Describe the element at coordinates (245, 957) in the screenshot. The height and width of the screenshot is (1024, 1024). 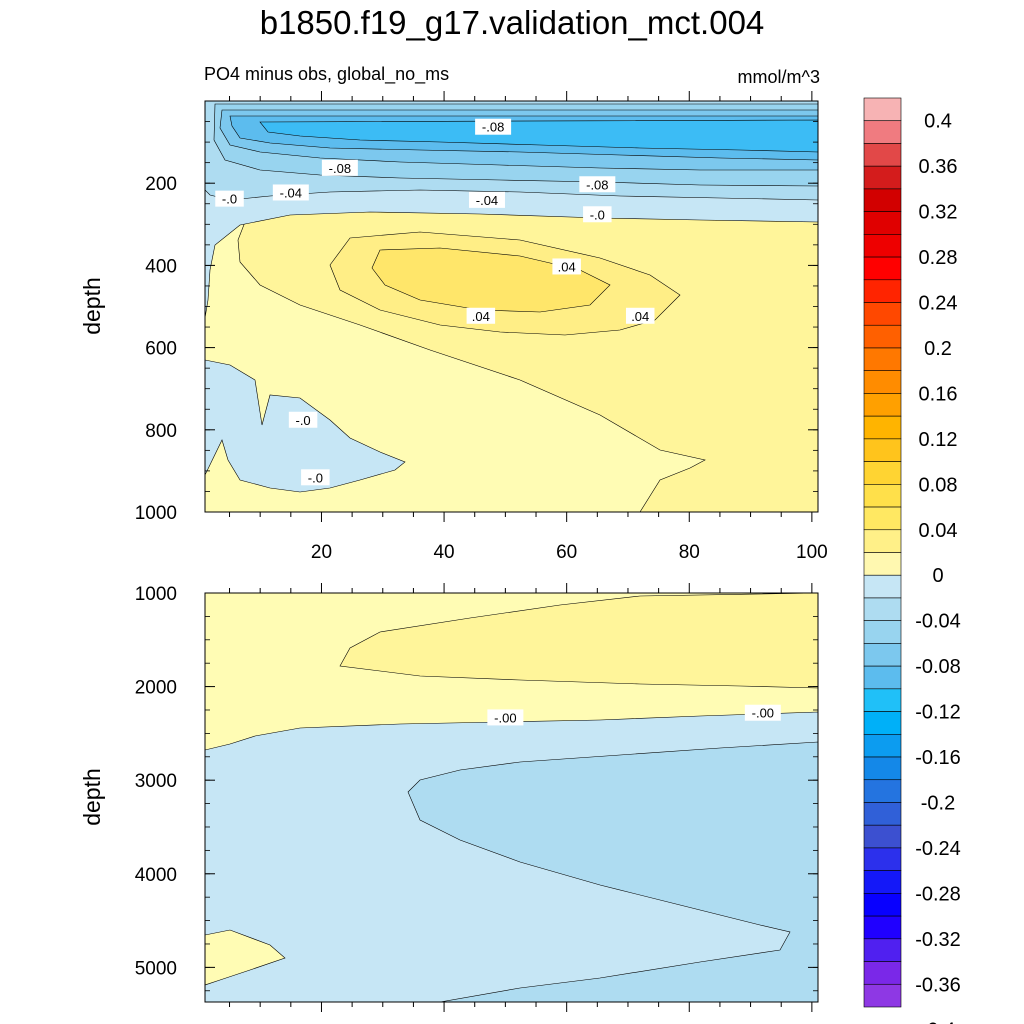
I see `lower-fill-yellow-bottom-left` at that location.